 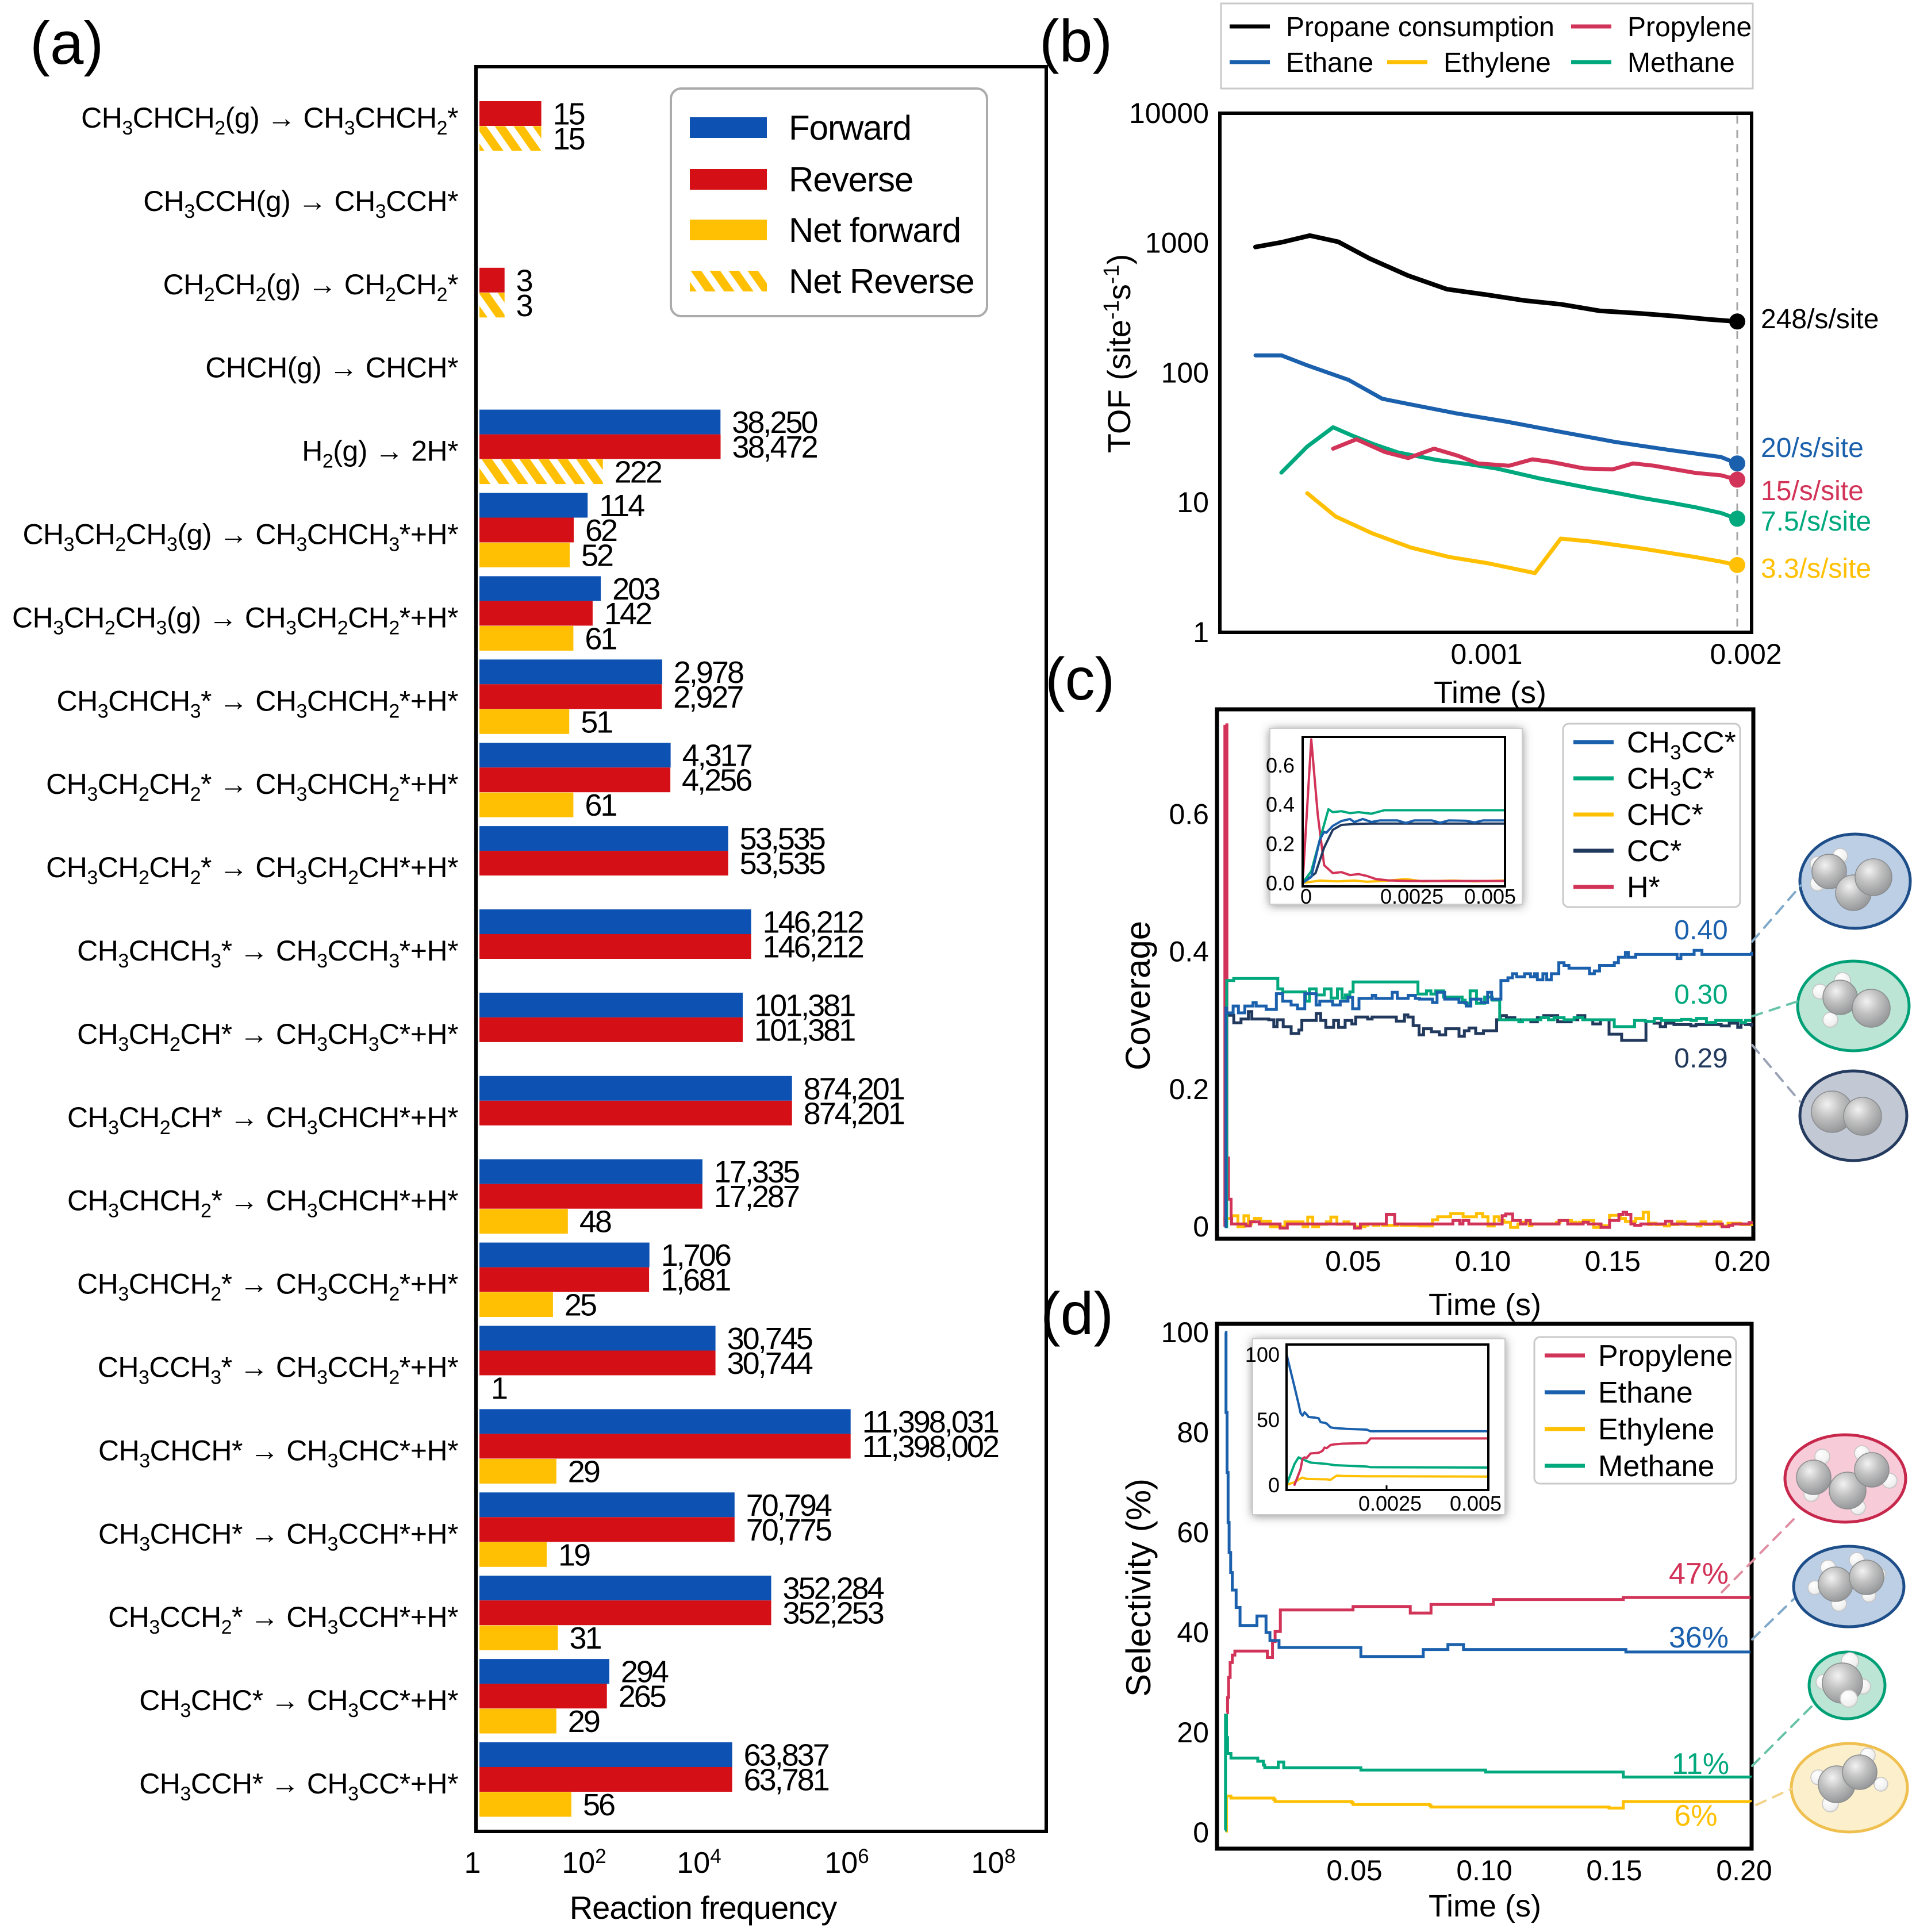 What do you see at coordinates (1486, 654) in the screenshot?
I see `svg-text: 0.001` at bounding box center [1486, 654].